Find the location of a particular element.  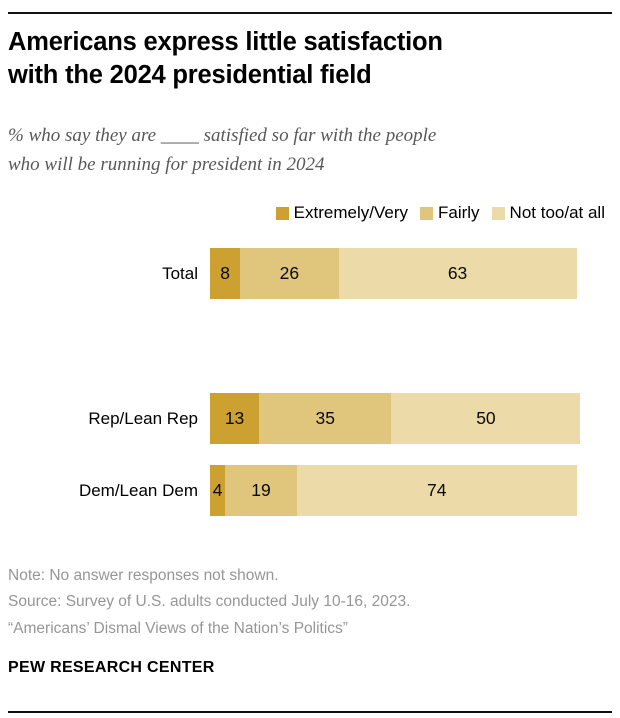

legend-swatch-not-too-icon is located at coordinates (498, 213).